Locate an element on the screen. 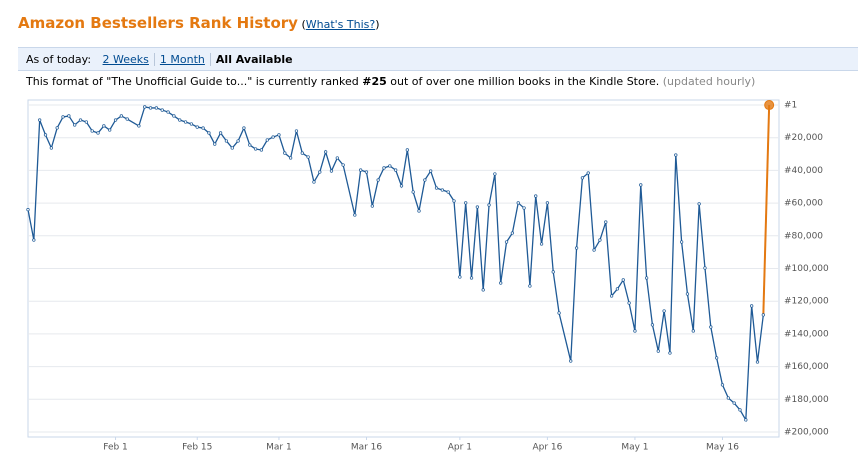 This screenshot has width=858, height=471. toolbar-label: As of today: is located at coordinates (59, 59).